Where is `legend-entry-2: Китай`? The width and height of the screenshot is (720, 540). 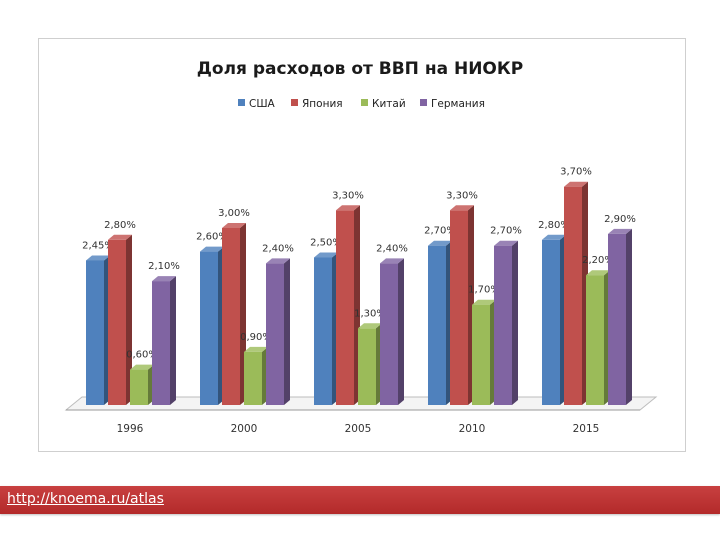
legend-entry-2: Китай is located at coordinates (389, 104).